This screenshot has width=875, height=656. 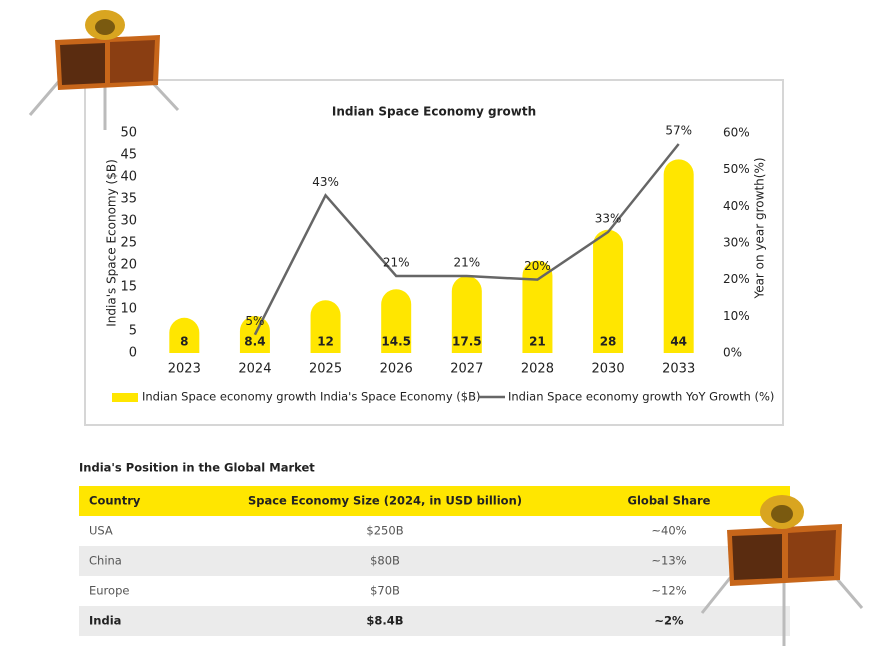 What do you see at coordinates (128, 287) in the screenshot?
I see `y-tick-label: 15` at bounding box center [128, 287].